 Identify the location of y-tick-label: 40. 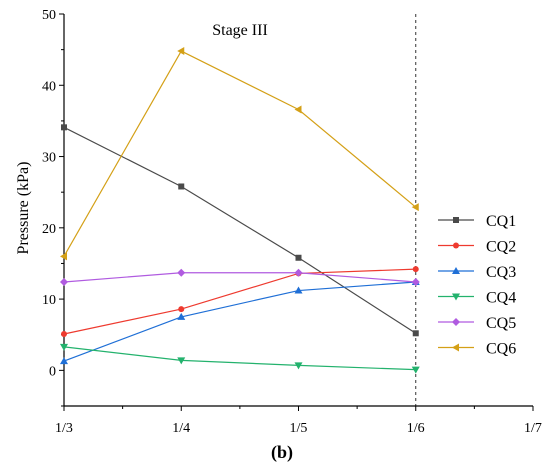
(49, 86).